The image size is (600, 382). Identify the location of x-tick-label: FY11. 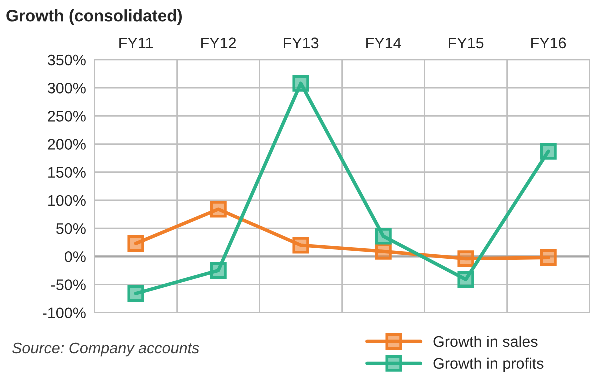
(136, 43).